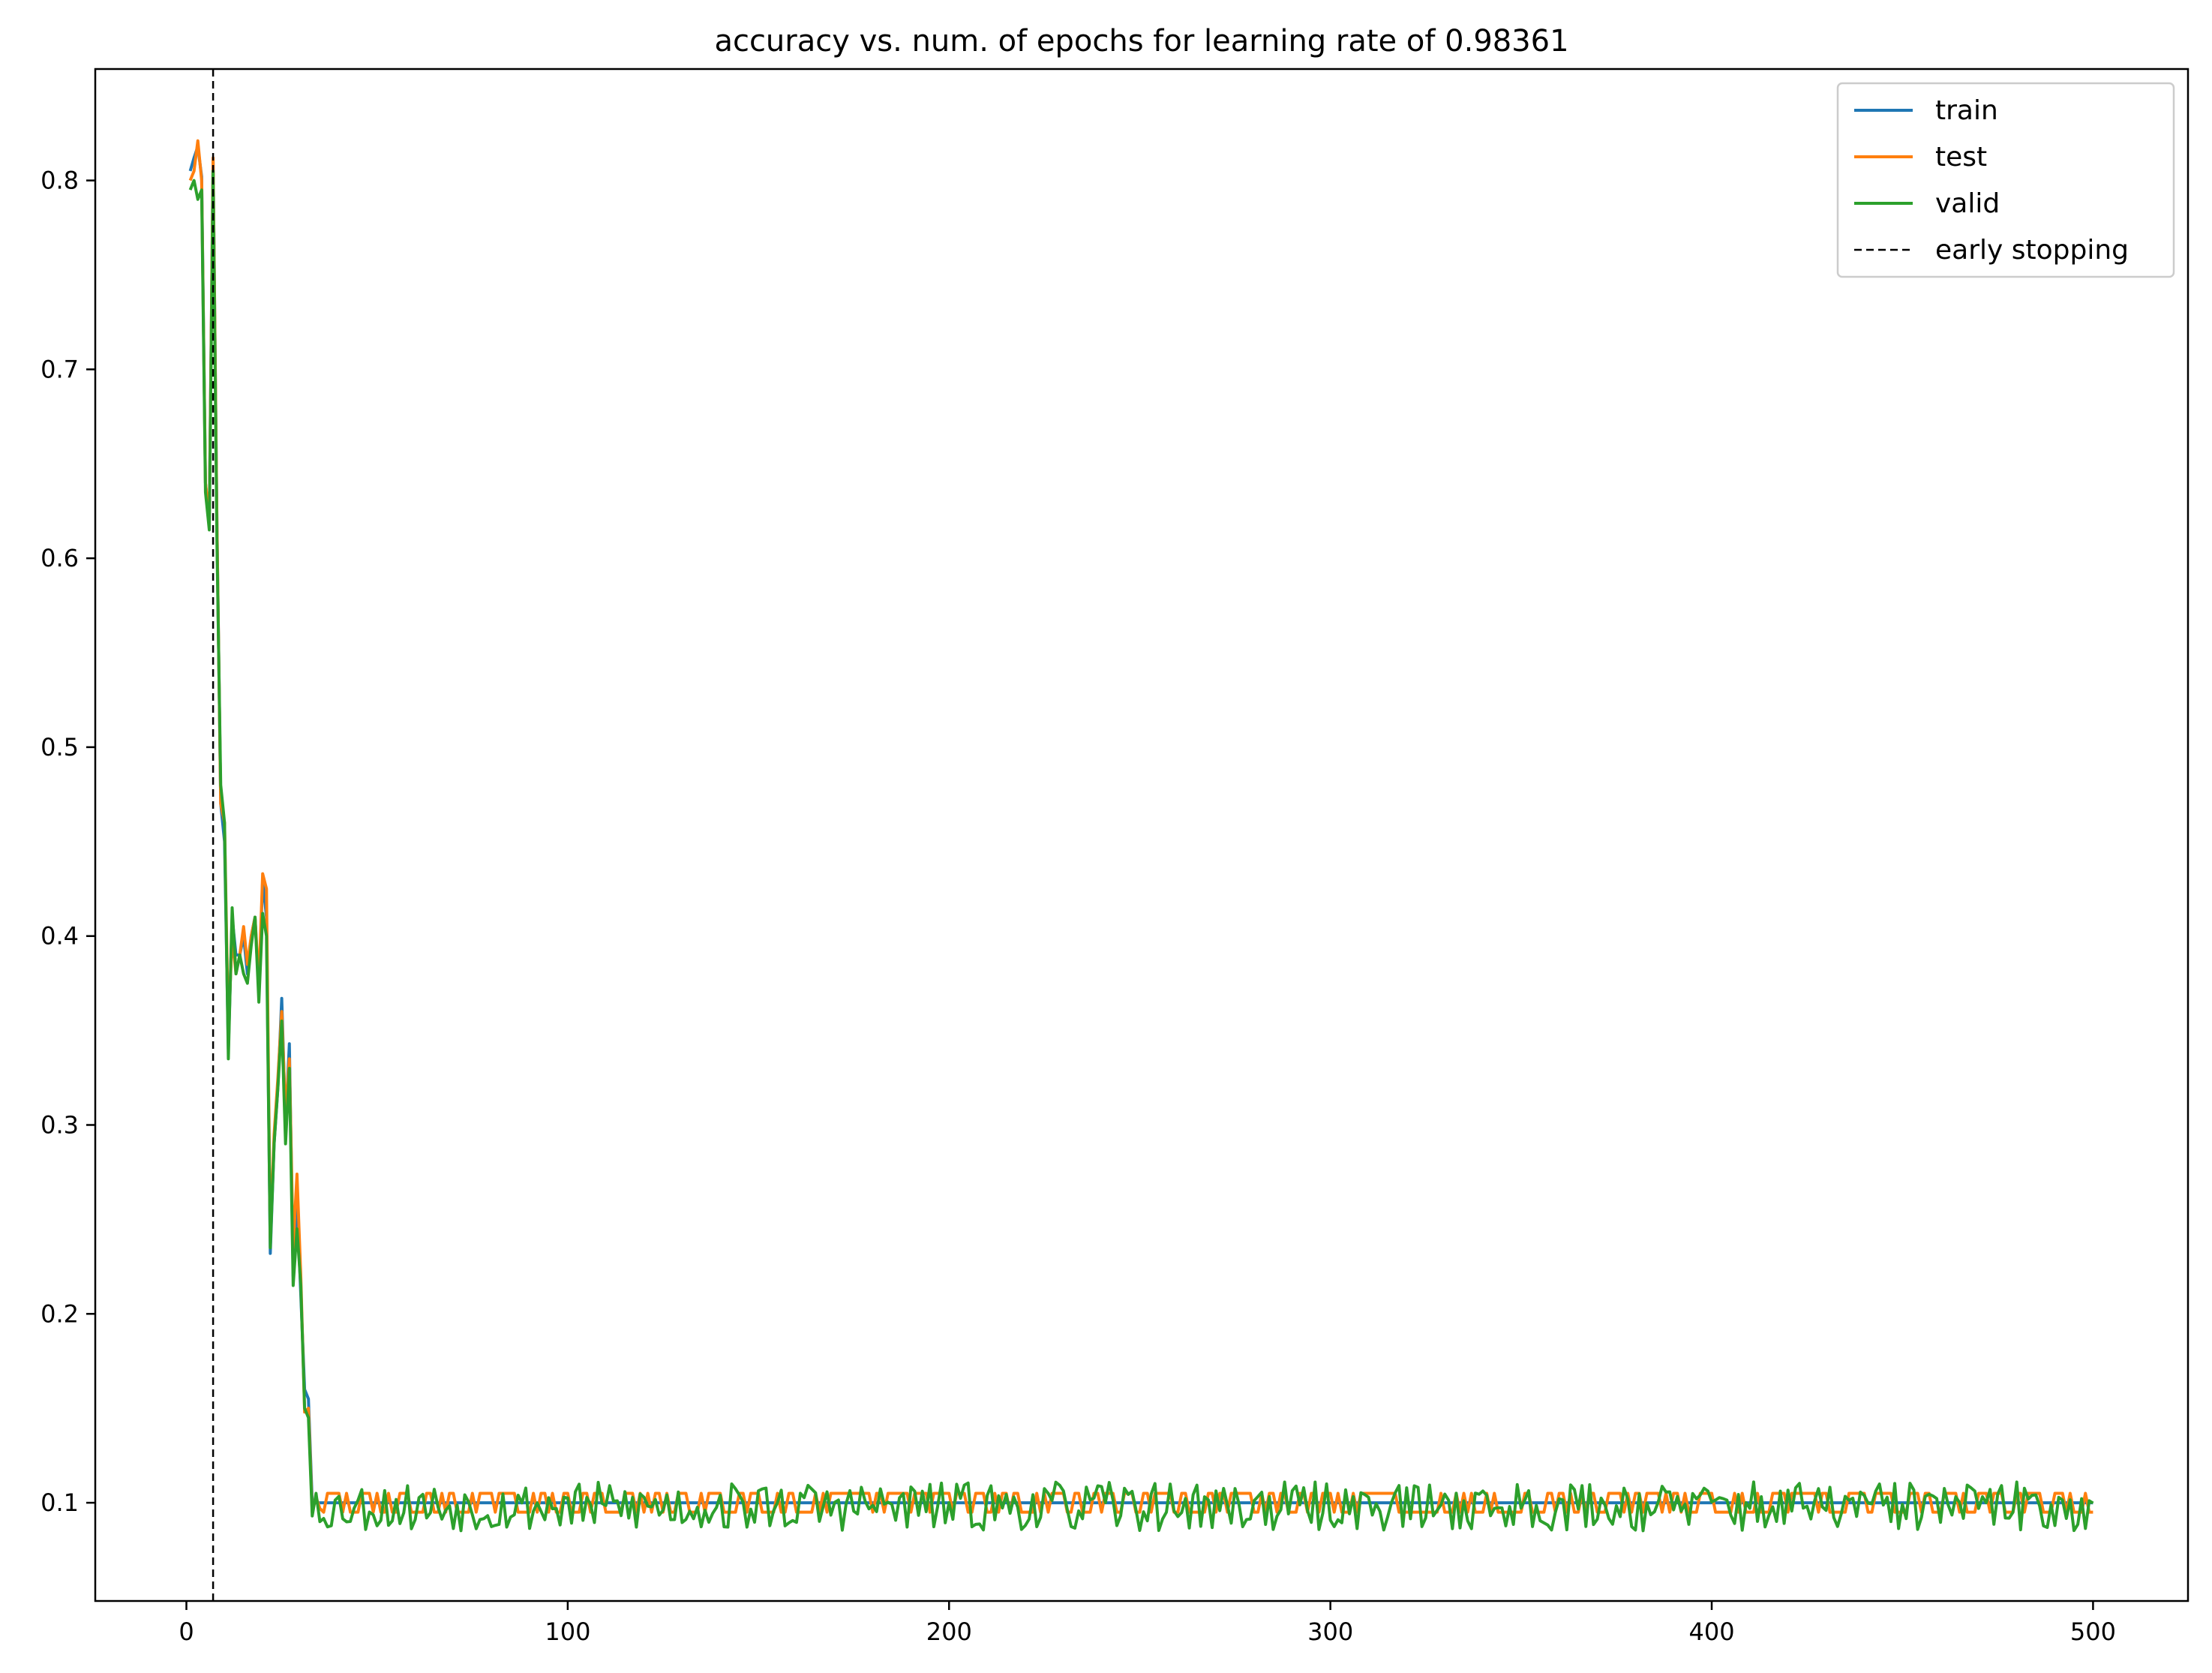 The width and height of the screenshot is (2212, 1673). What do you see at coordinates (60, 1124) in the screenshot?
I see `y-tick-label: 0.3` at bounding box center [60, 1124].